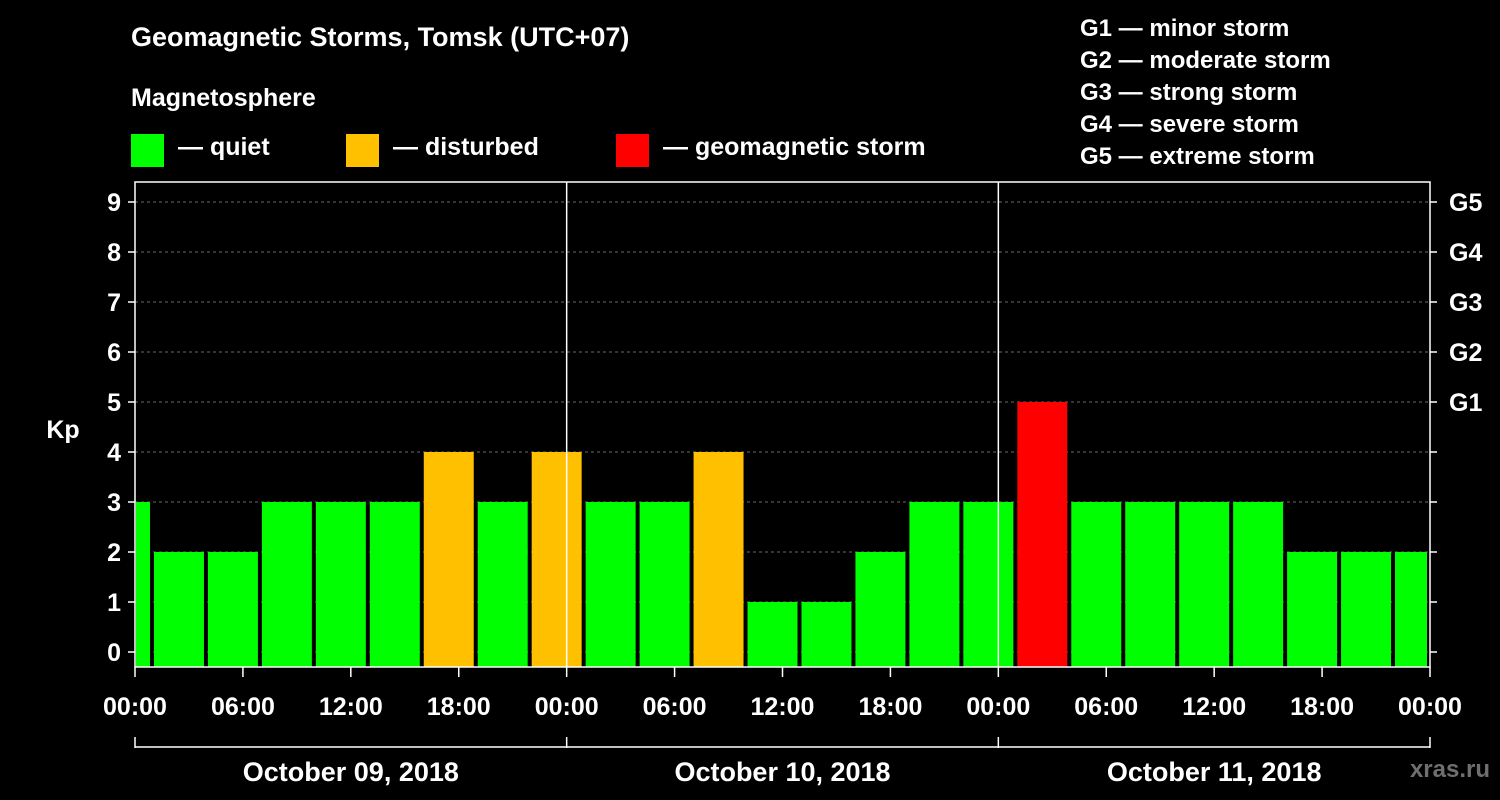 The image size is (1500, 800). Describe the element at coordinates (466, 147) in the screenshot. I see `legend-label-disturbed: — disturbed` at that location.